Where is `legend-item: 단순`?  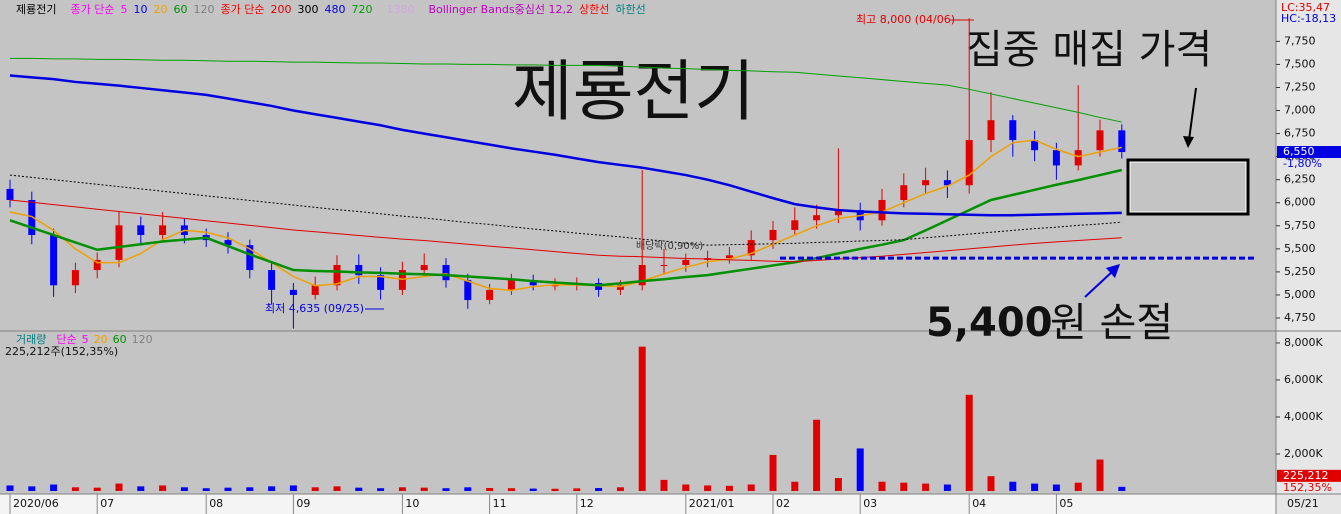 legend-item: 단순 is located at coordinates (66, 339).